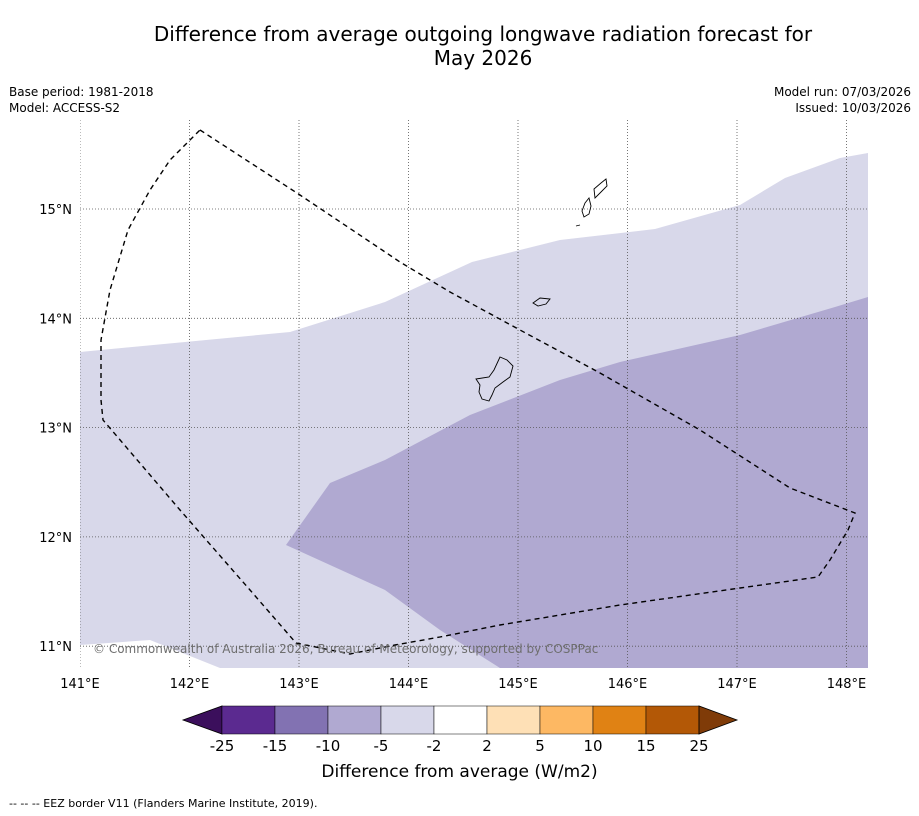 This screenshot has width=919, height=816. Describe the element at coordinates (540, 746) in the screenshot. I see `colorbar-tick-label: 5` at that location.